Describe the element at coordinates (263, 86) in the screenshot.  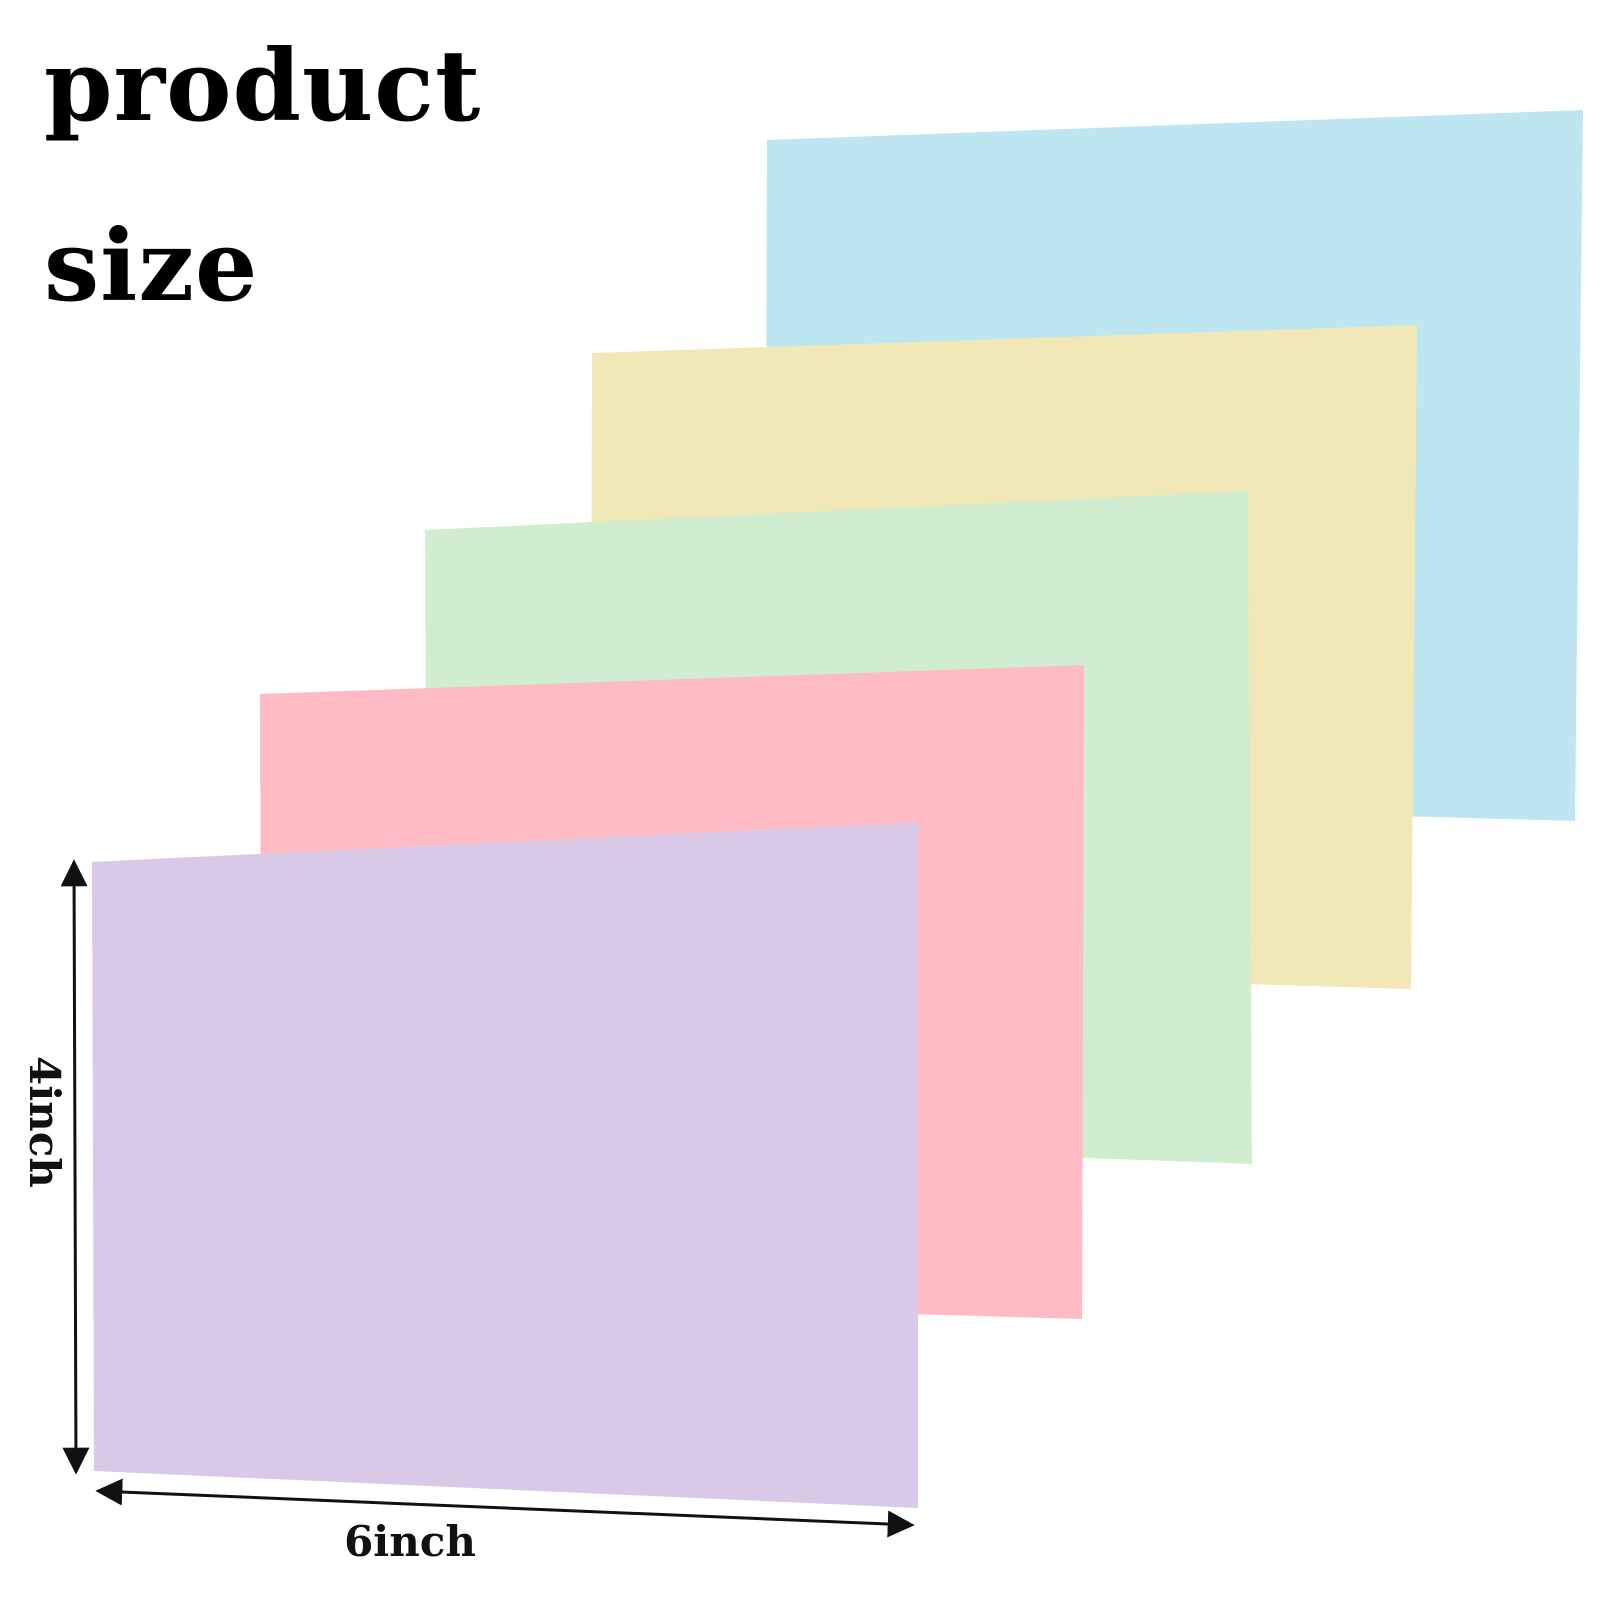
I see `title-product: product` at that location.